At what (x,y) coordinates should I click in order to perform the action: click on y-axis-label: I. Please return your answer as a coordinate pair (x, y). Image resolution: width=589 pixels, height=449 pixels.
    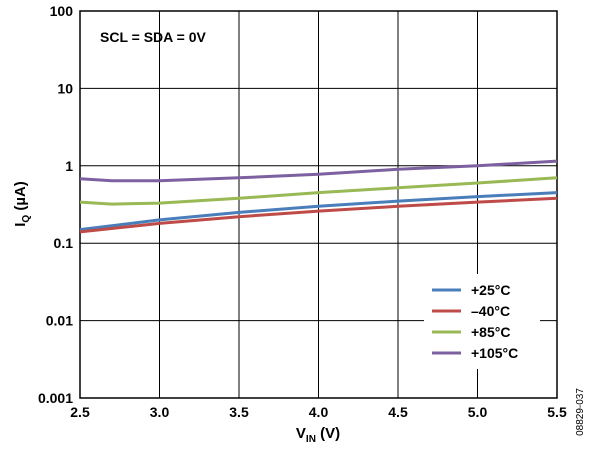
    Looking at the image, I should click on (20, 225).